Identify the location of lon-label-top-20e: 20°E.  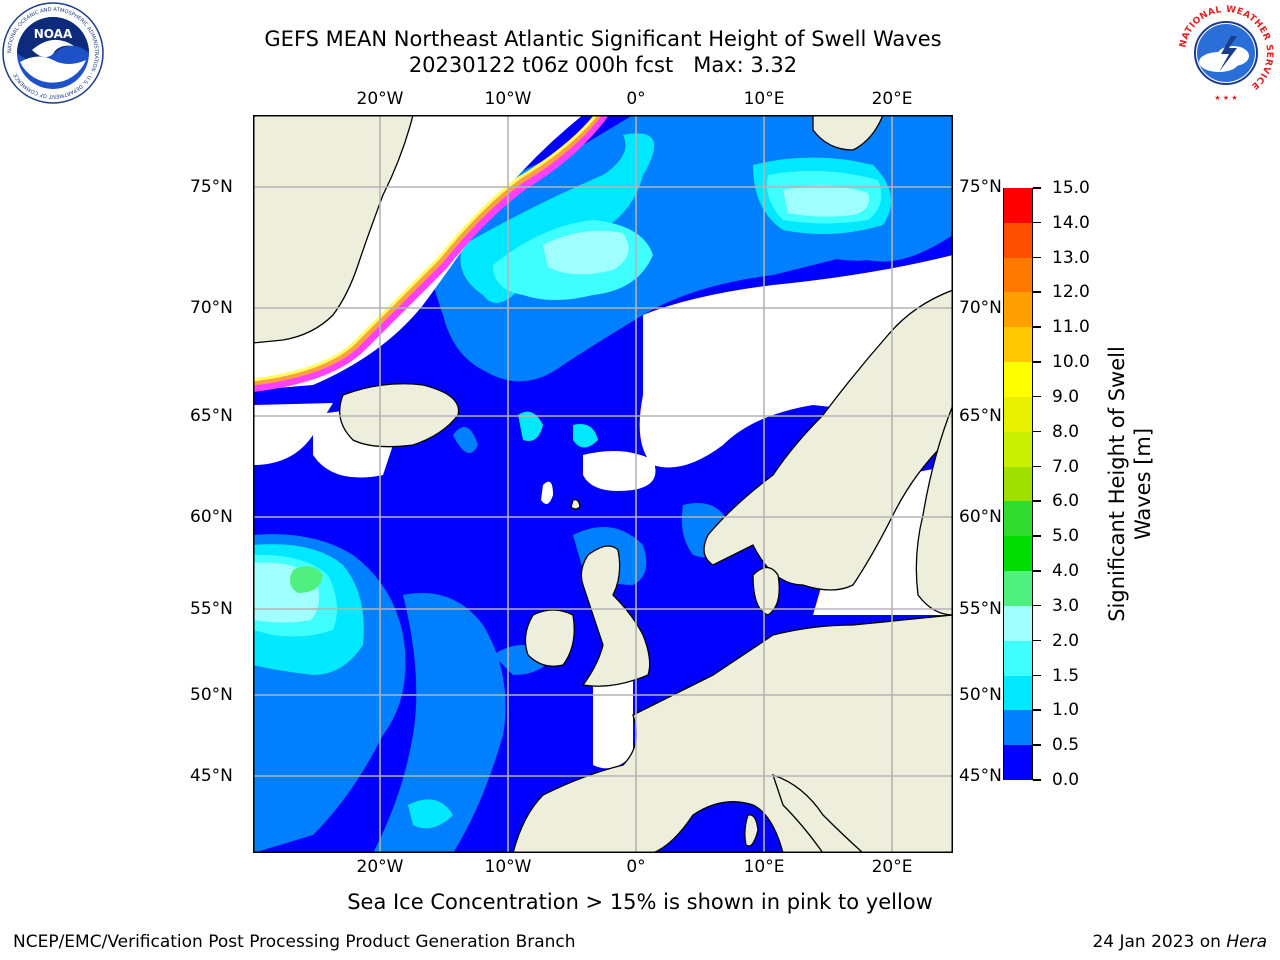
(892, 99).